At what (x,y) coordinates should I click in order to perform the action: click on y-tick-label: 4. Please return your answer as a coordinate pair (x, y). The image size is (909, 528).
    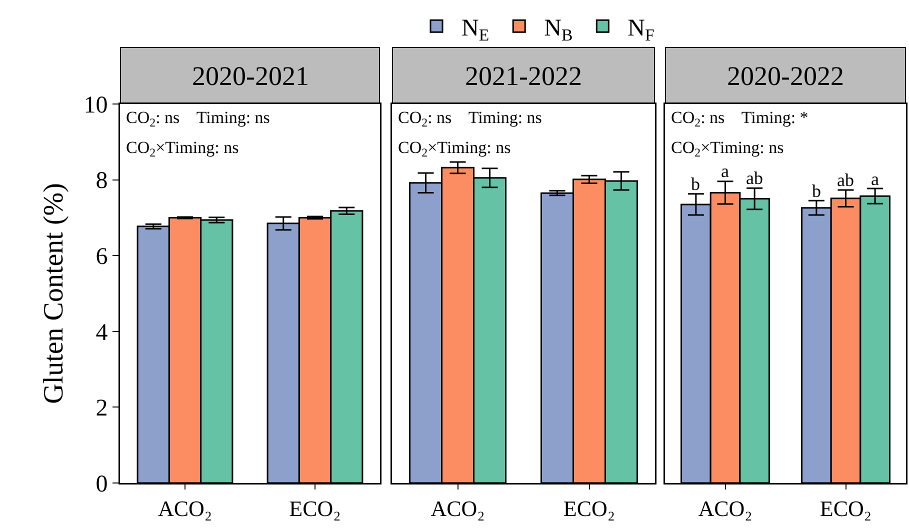
    Looking at the image, I should click on (102, 333).